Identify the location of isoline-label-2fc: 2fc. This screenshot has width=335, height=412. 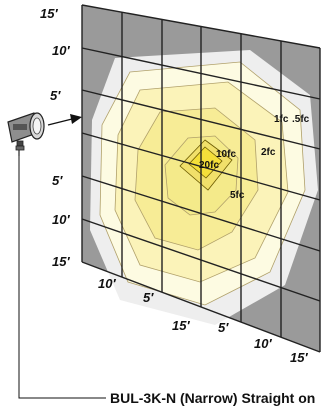
(268, 152).